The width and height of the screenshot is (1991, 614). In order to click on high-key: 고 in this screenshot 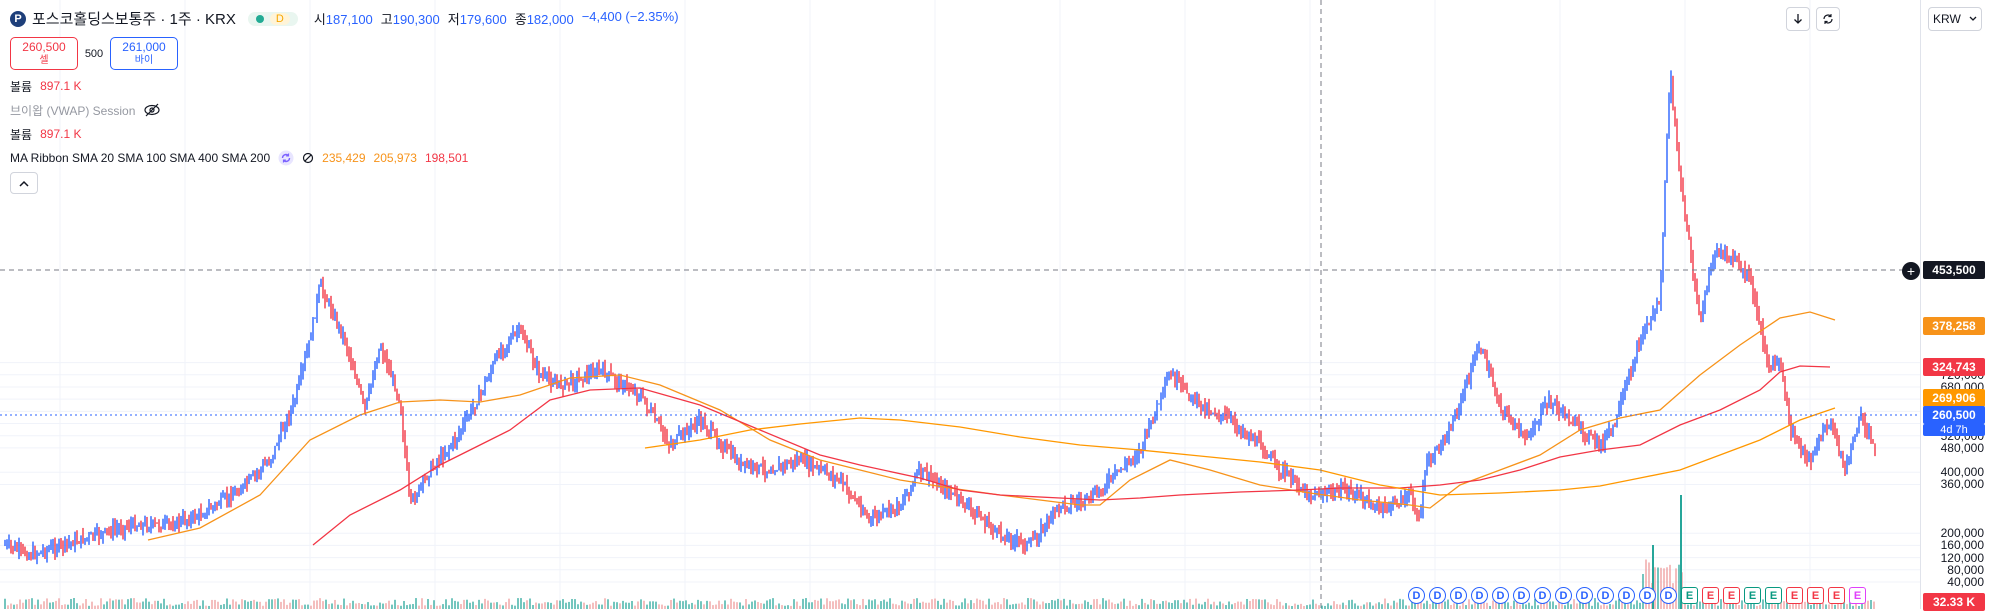, I will do `click(386, 19)`.